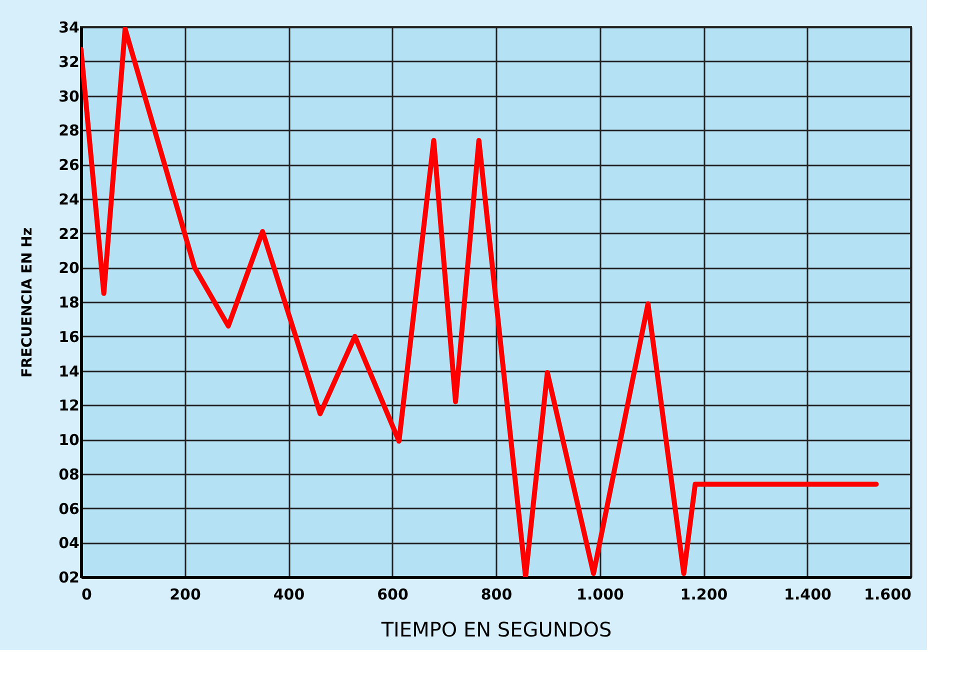  I want to click on y-tick-label: 10, so click(69, 440).